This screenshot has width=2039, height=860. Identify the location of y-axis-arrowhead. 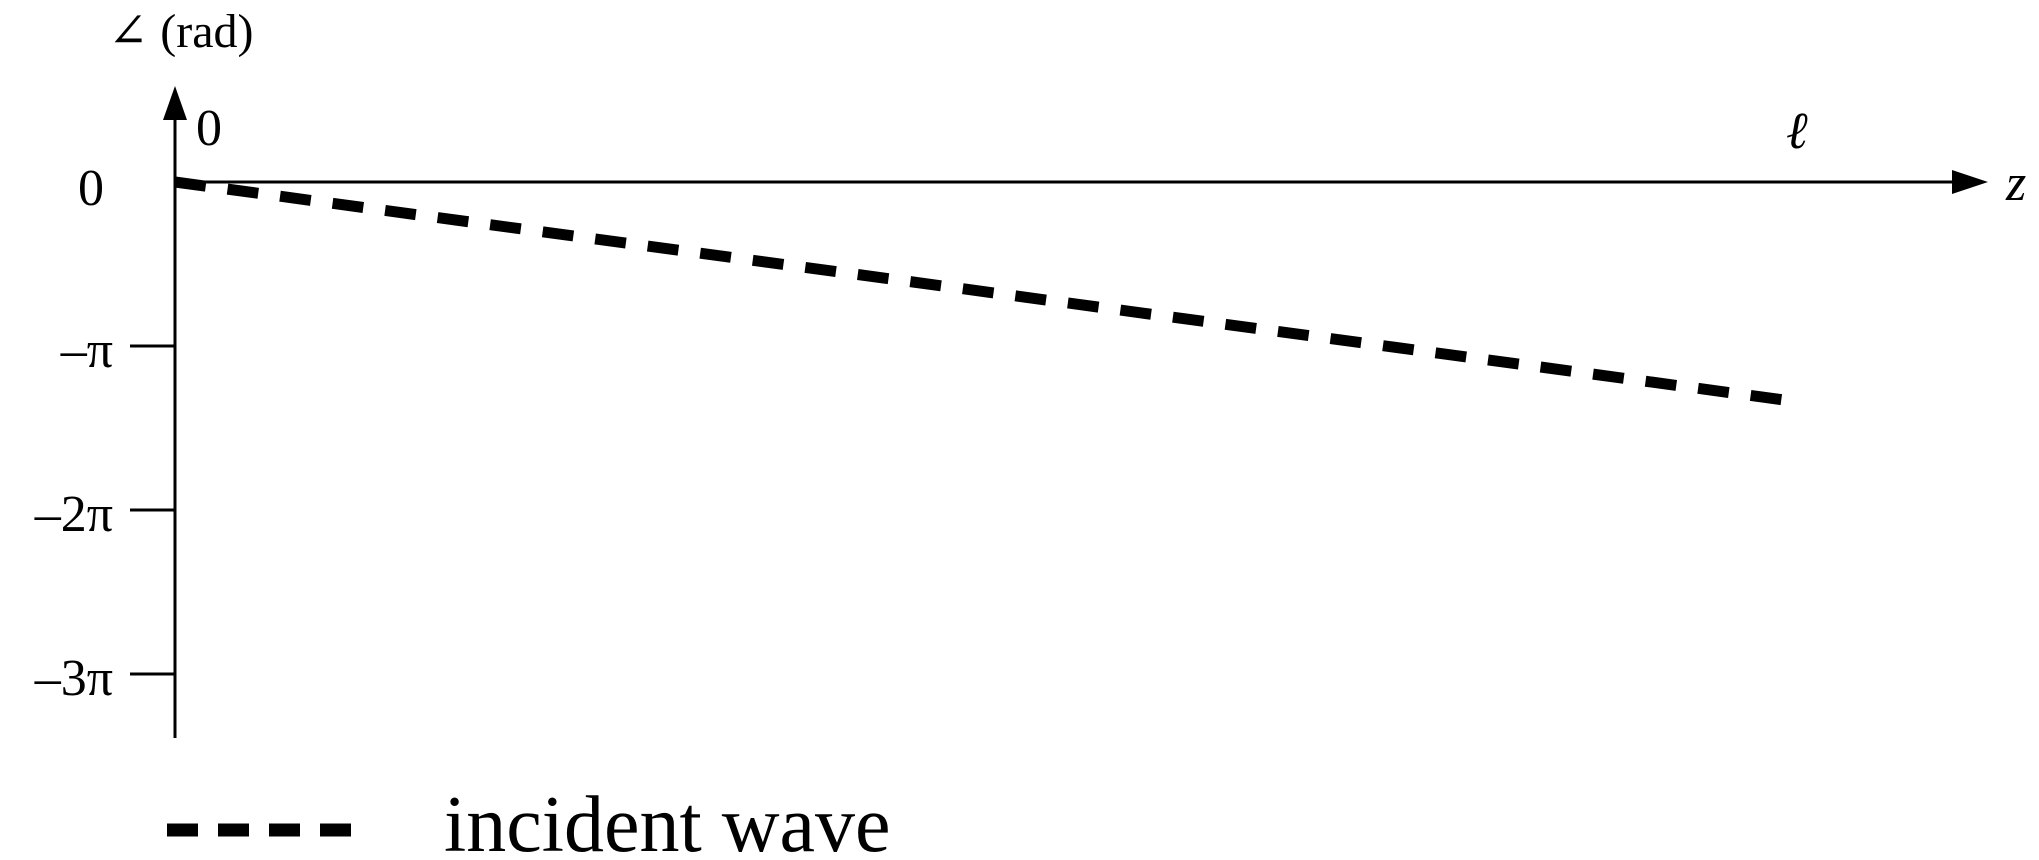
(175, 103).